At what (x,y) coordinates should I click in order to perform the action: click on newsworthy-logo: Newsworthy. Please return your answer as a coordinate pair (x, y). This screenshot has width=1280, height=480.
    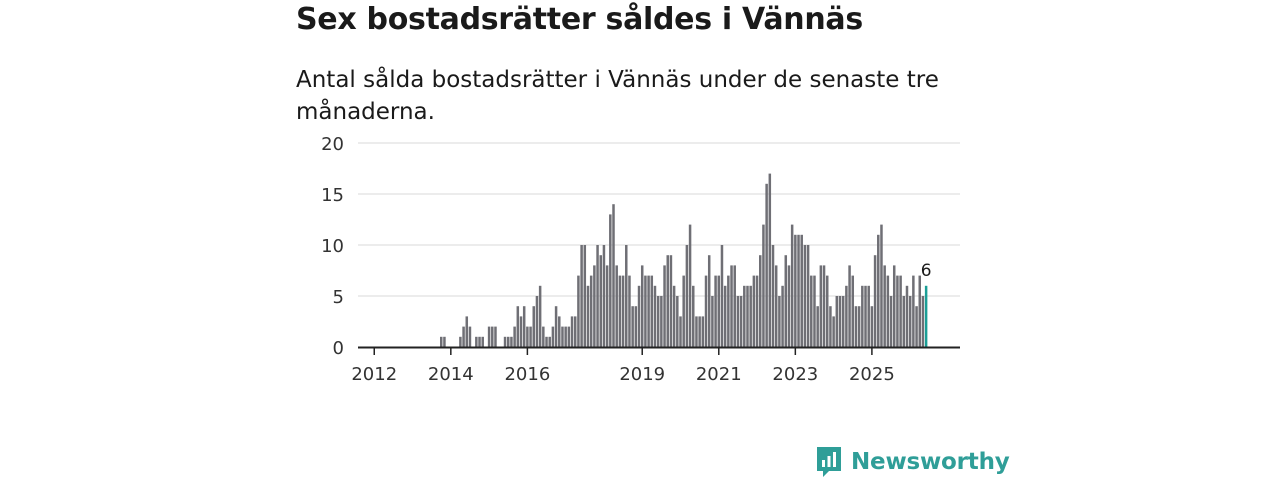
    Looking at the image, I should click on (912, 462).